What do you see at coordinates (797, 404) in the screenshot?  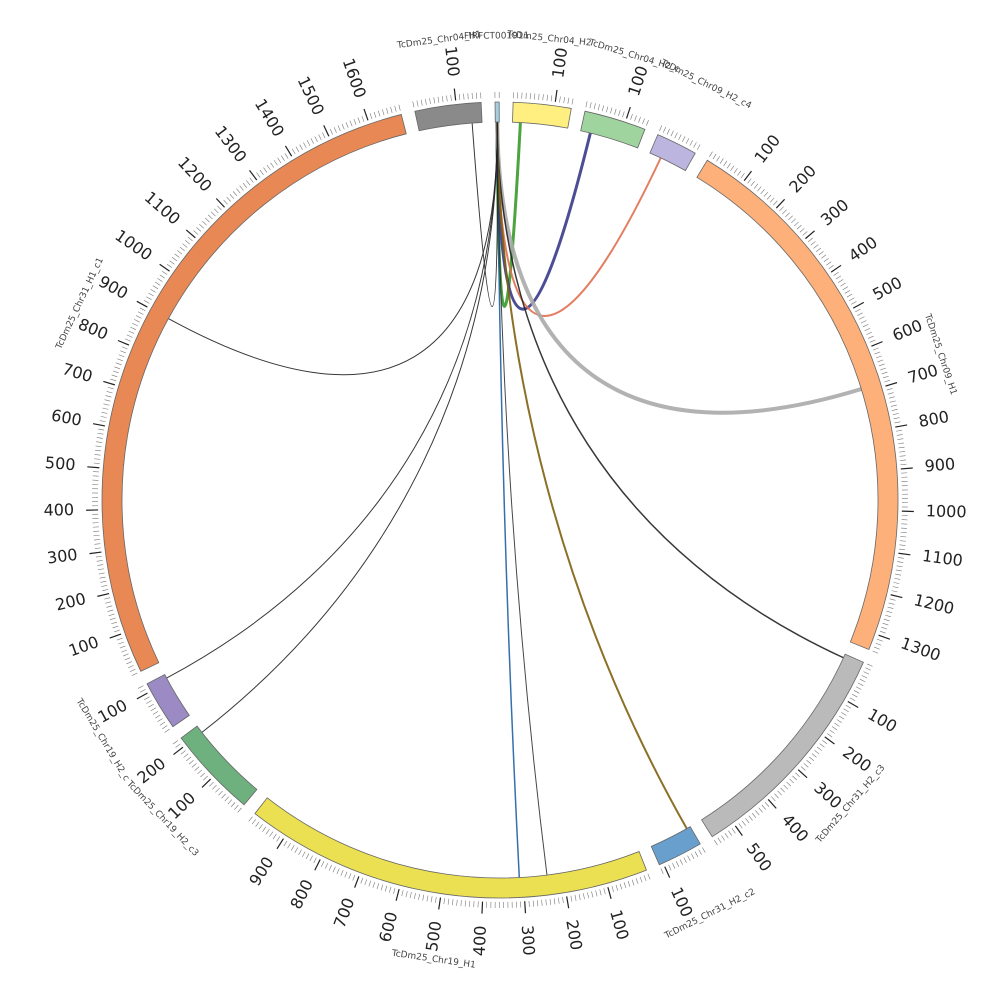 I see `segment-c9` at bounding box center [797, 404].